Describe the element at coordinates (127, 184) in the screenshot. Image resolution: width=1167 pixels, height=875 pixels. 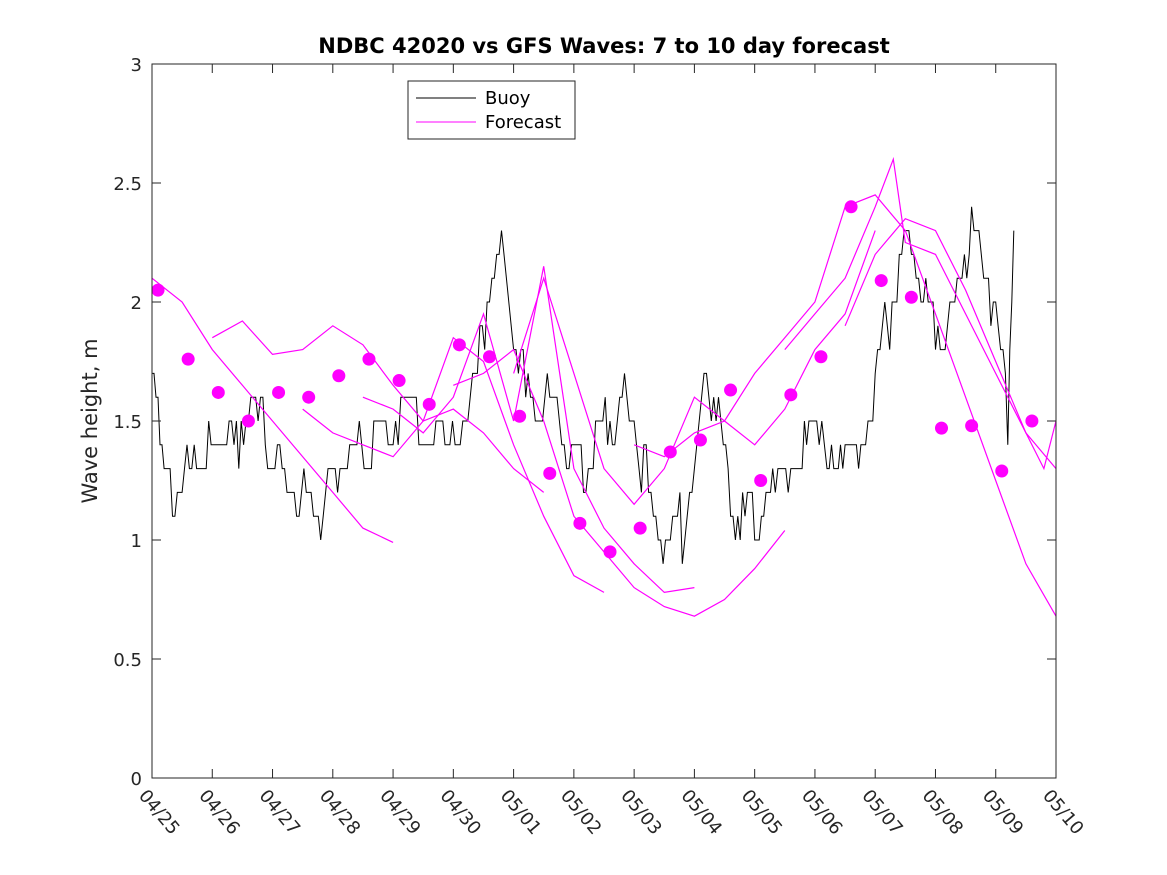
I see `y-tick-label: 2.5` at that location.